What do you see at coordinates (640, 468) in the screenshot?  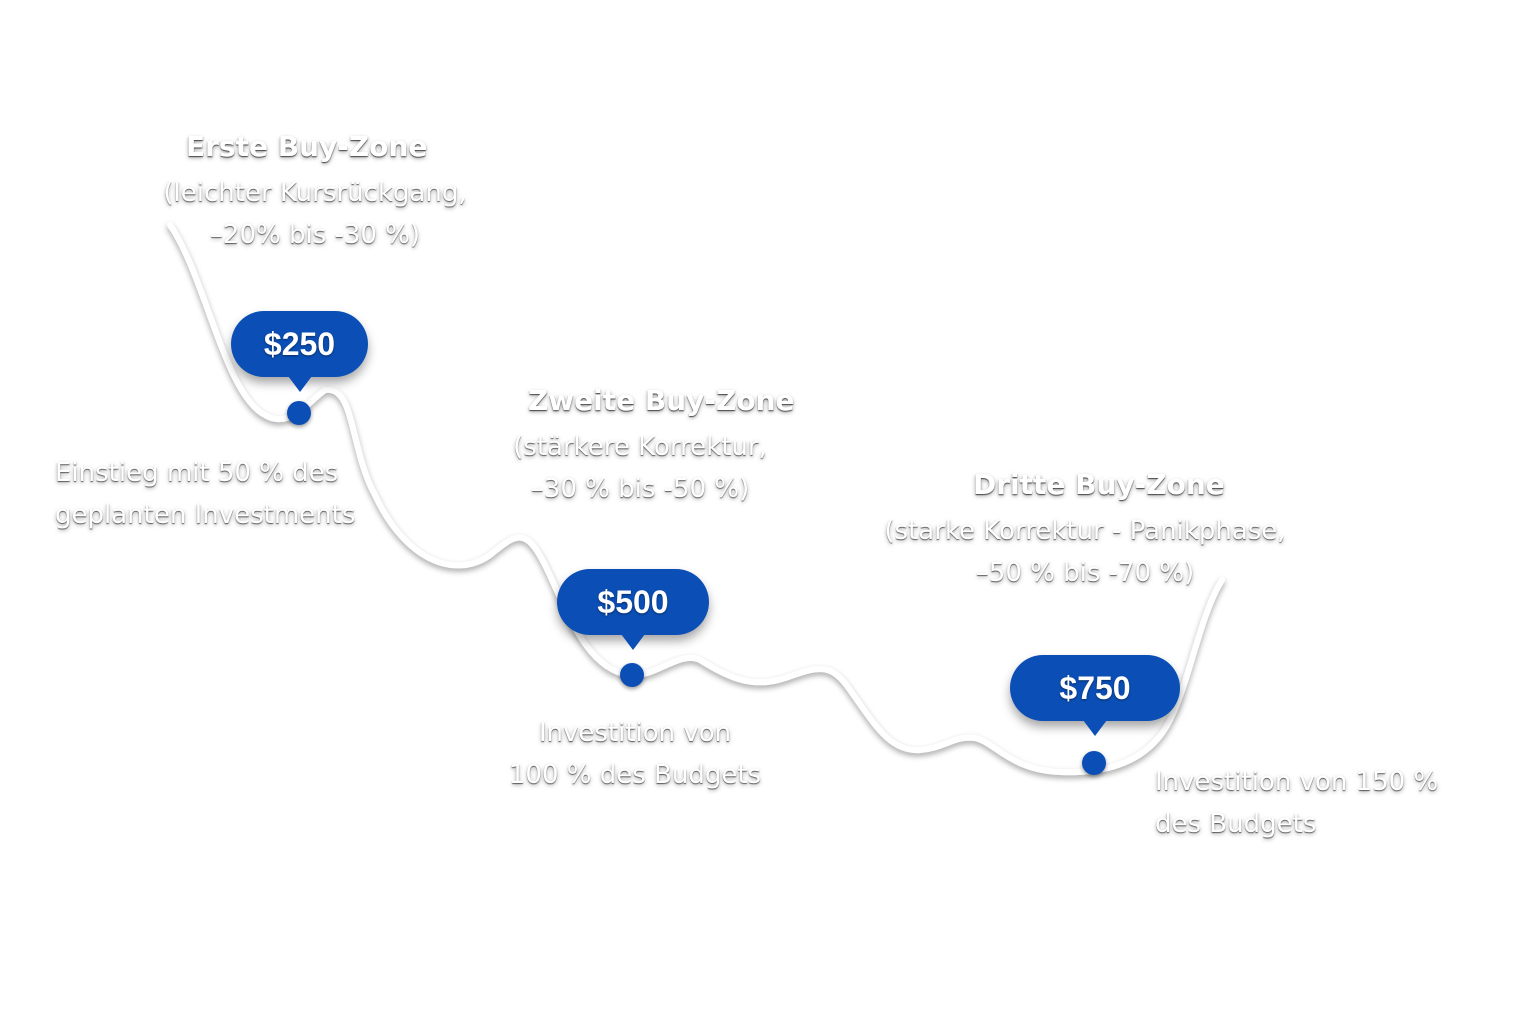 I see `zone-2-description: (stärkere Korrektur, –30 % bis -50 %)` at bounding box center [640, 468].